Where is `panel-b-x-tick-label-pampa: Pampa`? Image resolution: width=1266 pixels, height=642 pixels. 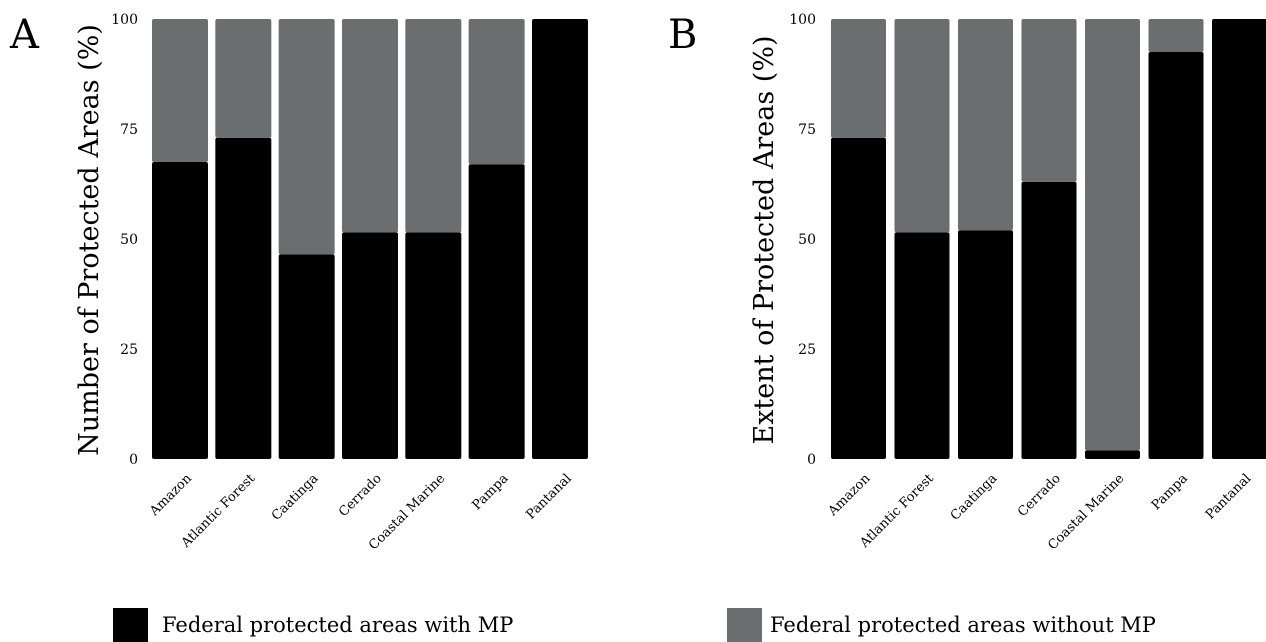
panel-b-x-tick-label-pampa: Pampa is located at coordinates (1170, 492).